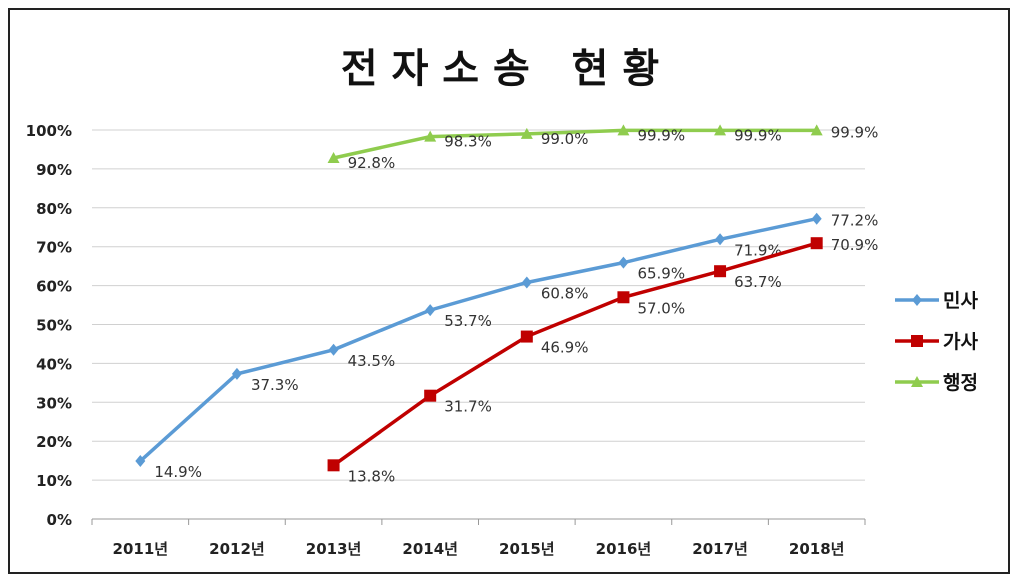  I want to click on data-label: 71.9%, so click(758, 250).